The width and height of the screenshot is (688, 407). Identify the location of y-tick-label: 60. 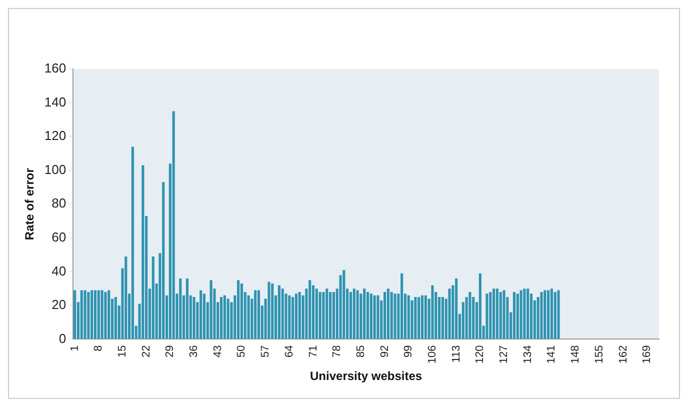
(59, 236).